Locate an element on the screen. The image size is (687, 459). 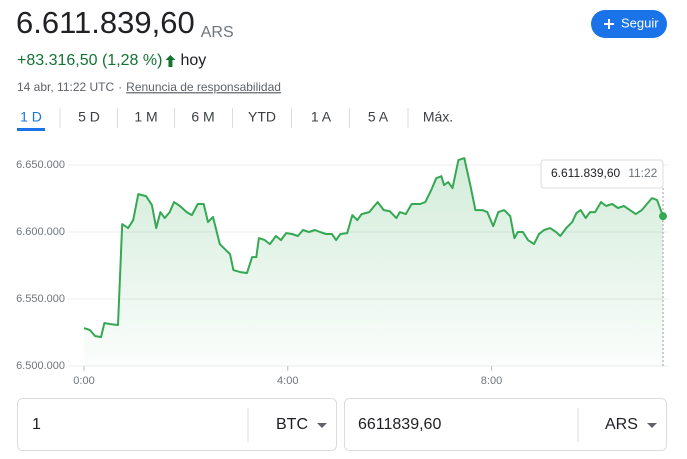
time-range-tab: 6 M is located at coordinates (202, 117).